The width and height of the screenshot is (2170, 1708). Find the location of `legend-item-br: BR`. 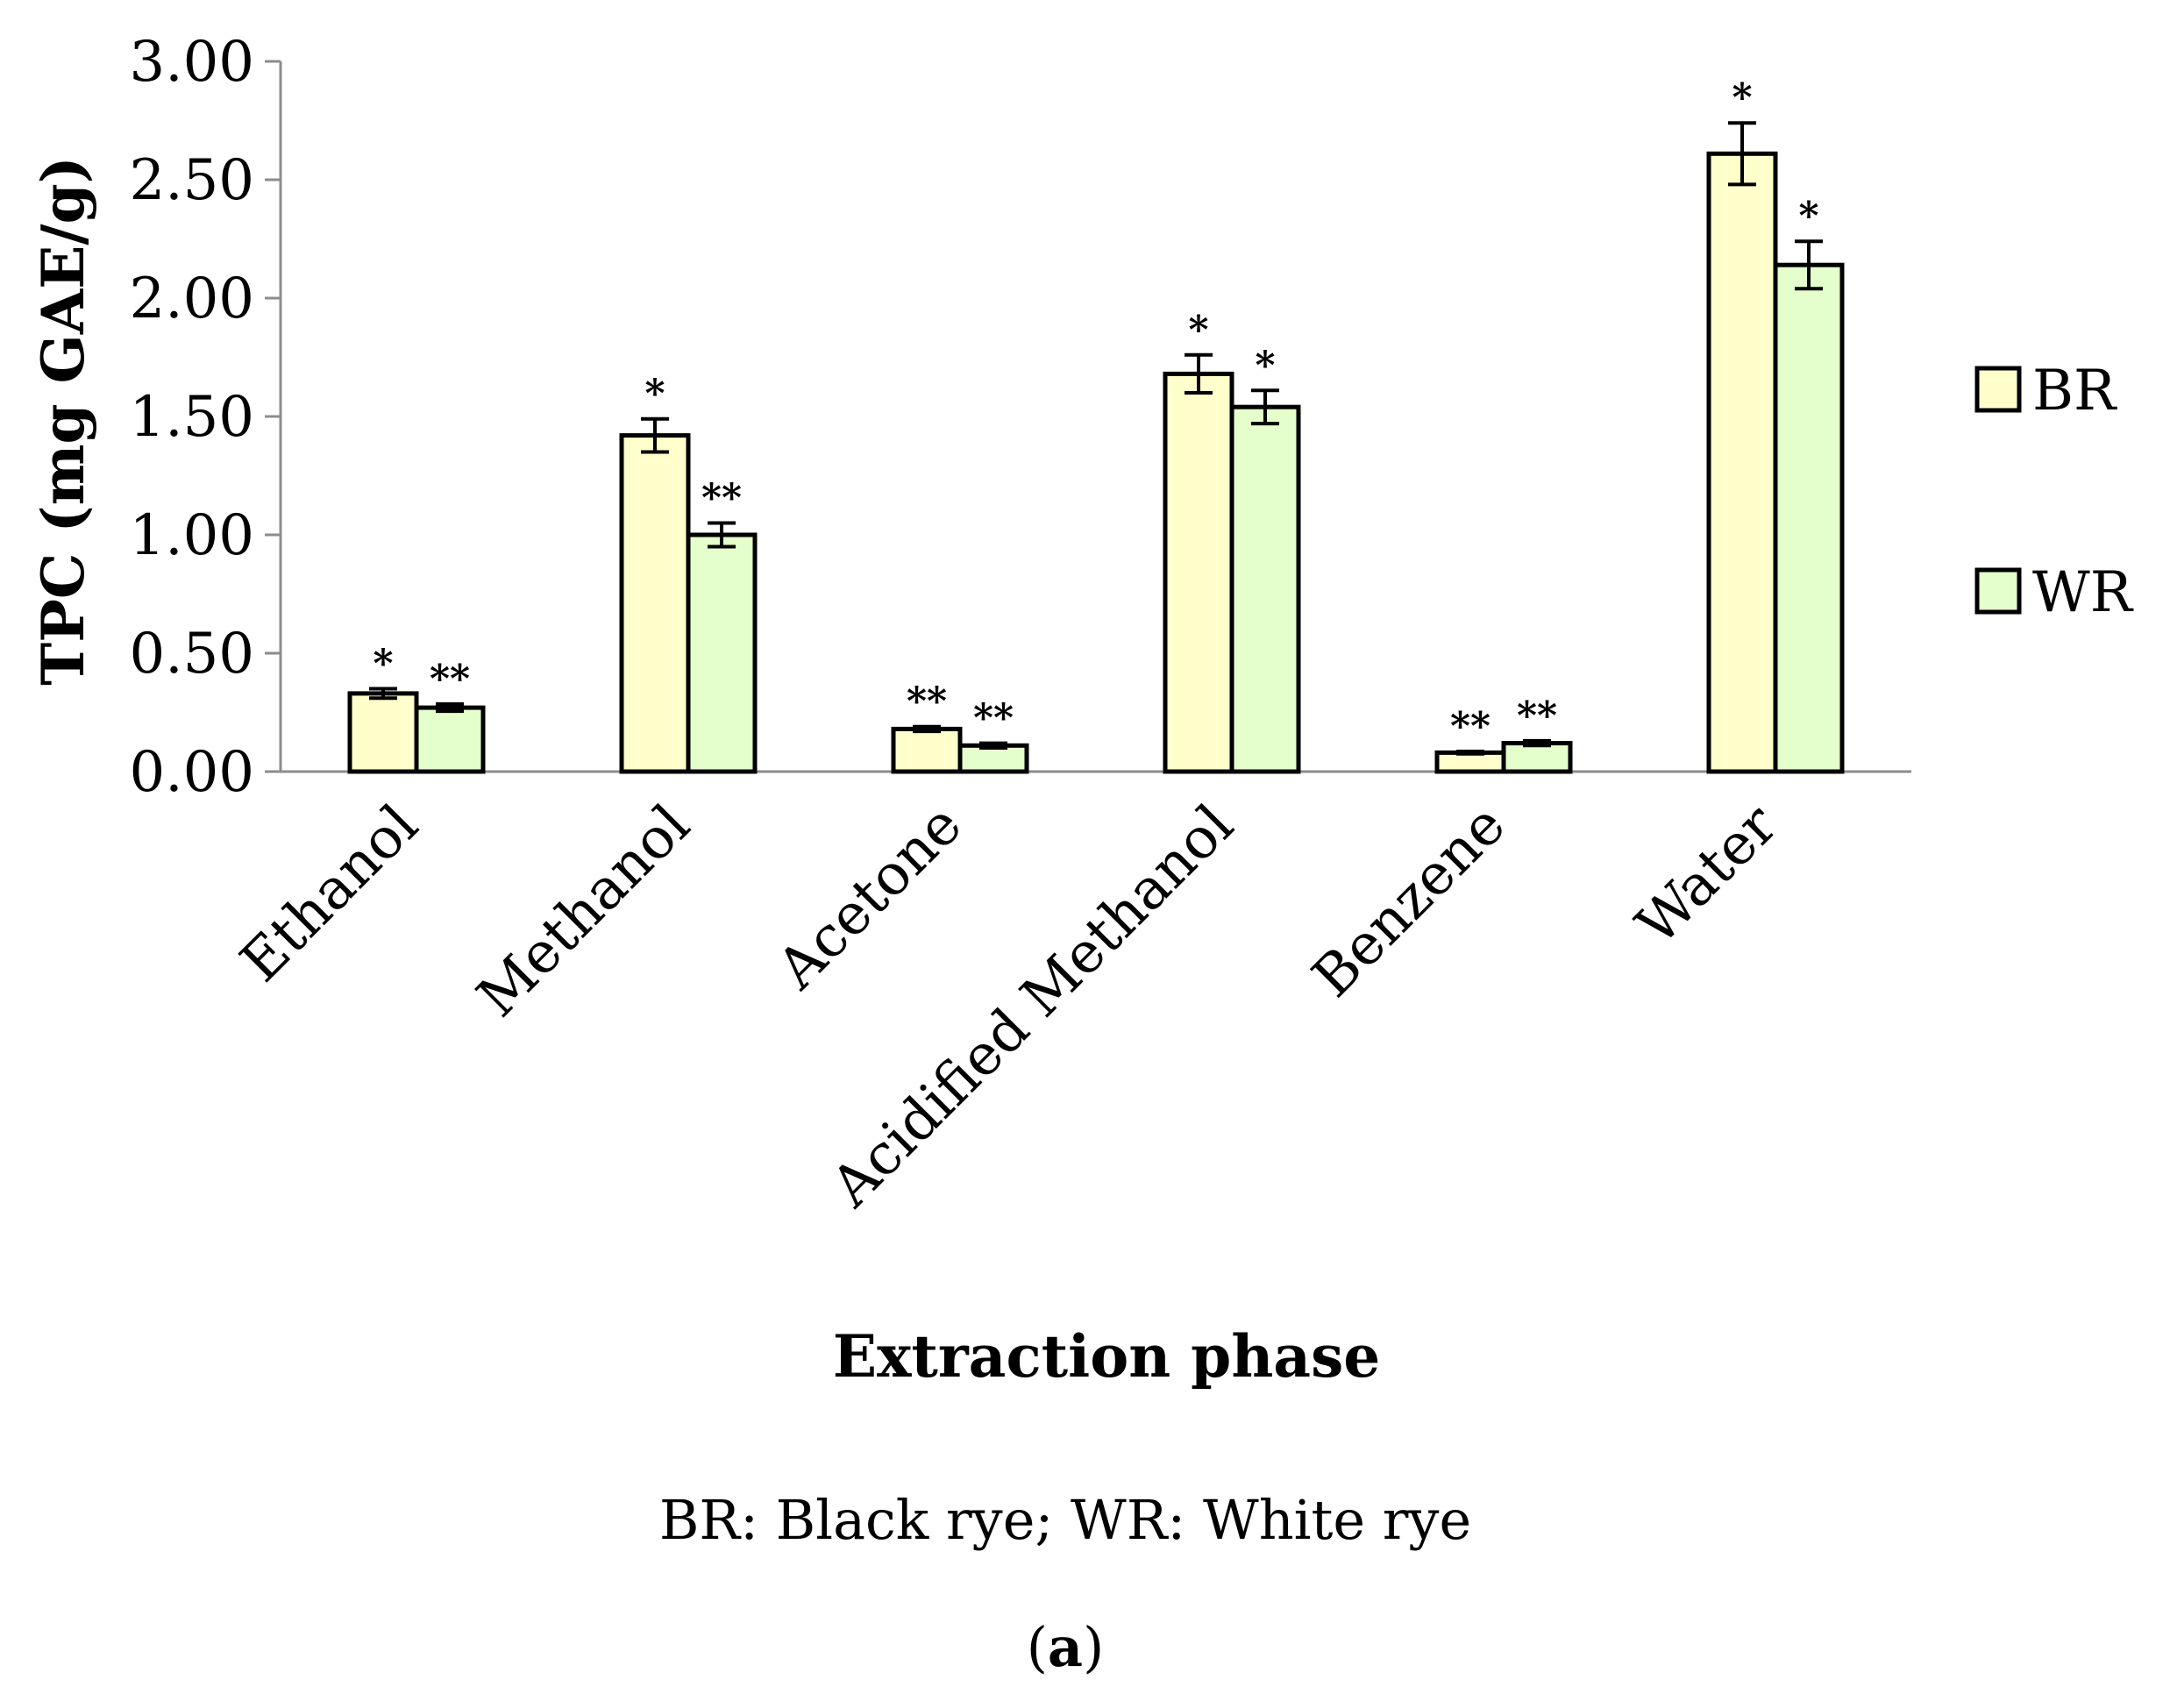

legend-item-br: BR is located at coordinates (2045, 391).